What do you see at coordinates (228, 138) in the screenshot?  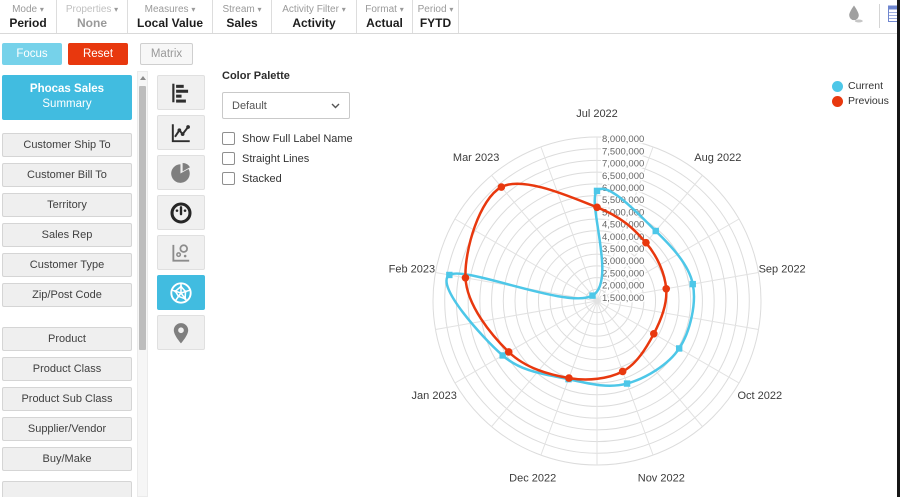 I see `checkbox-show-full-label-name` at bounding box center [228, 138].